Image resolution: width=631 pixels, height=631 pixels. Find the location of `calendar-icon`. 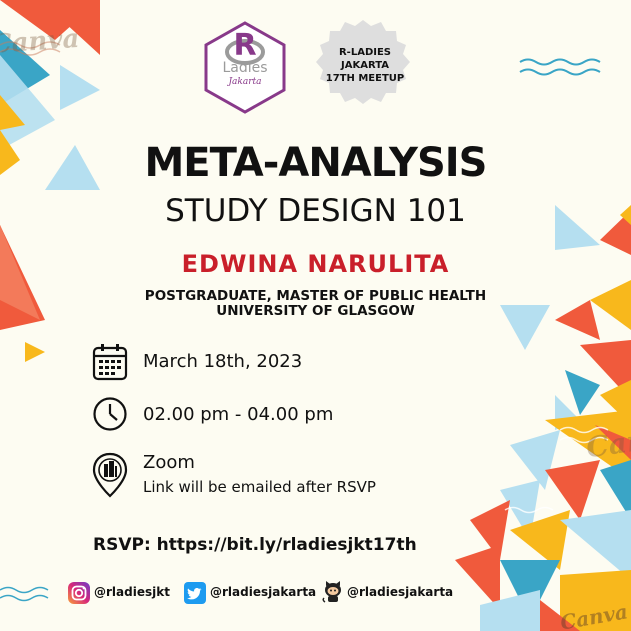

calendar-icon is located at coordinates (110, 362).